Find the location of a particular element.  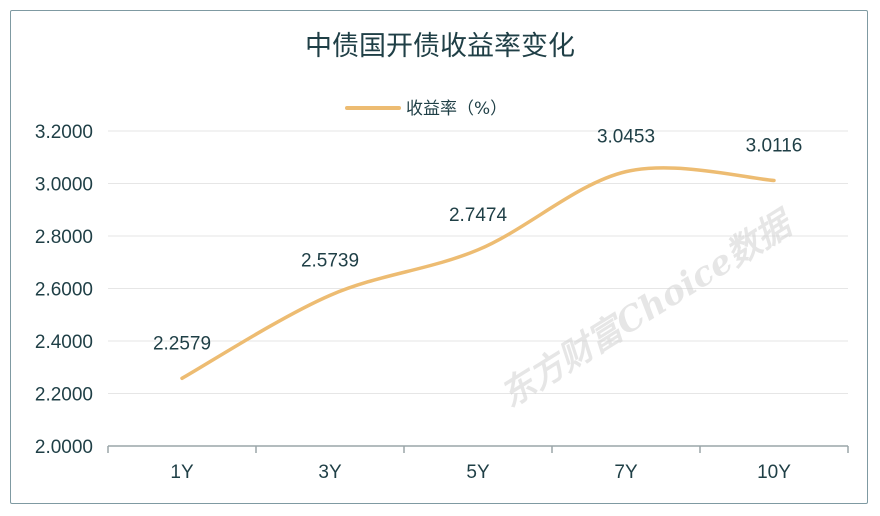

x-axis: 1Y 3Y 5Y 7Y 10Y is located at coordinates (478, 464).